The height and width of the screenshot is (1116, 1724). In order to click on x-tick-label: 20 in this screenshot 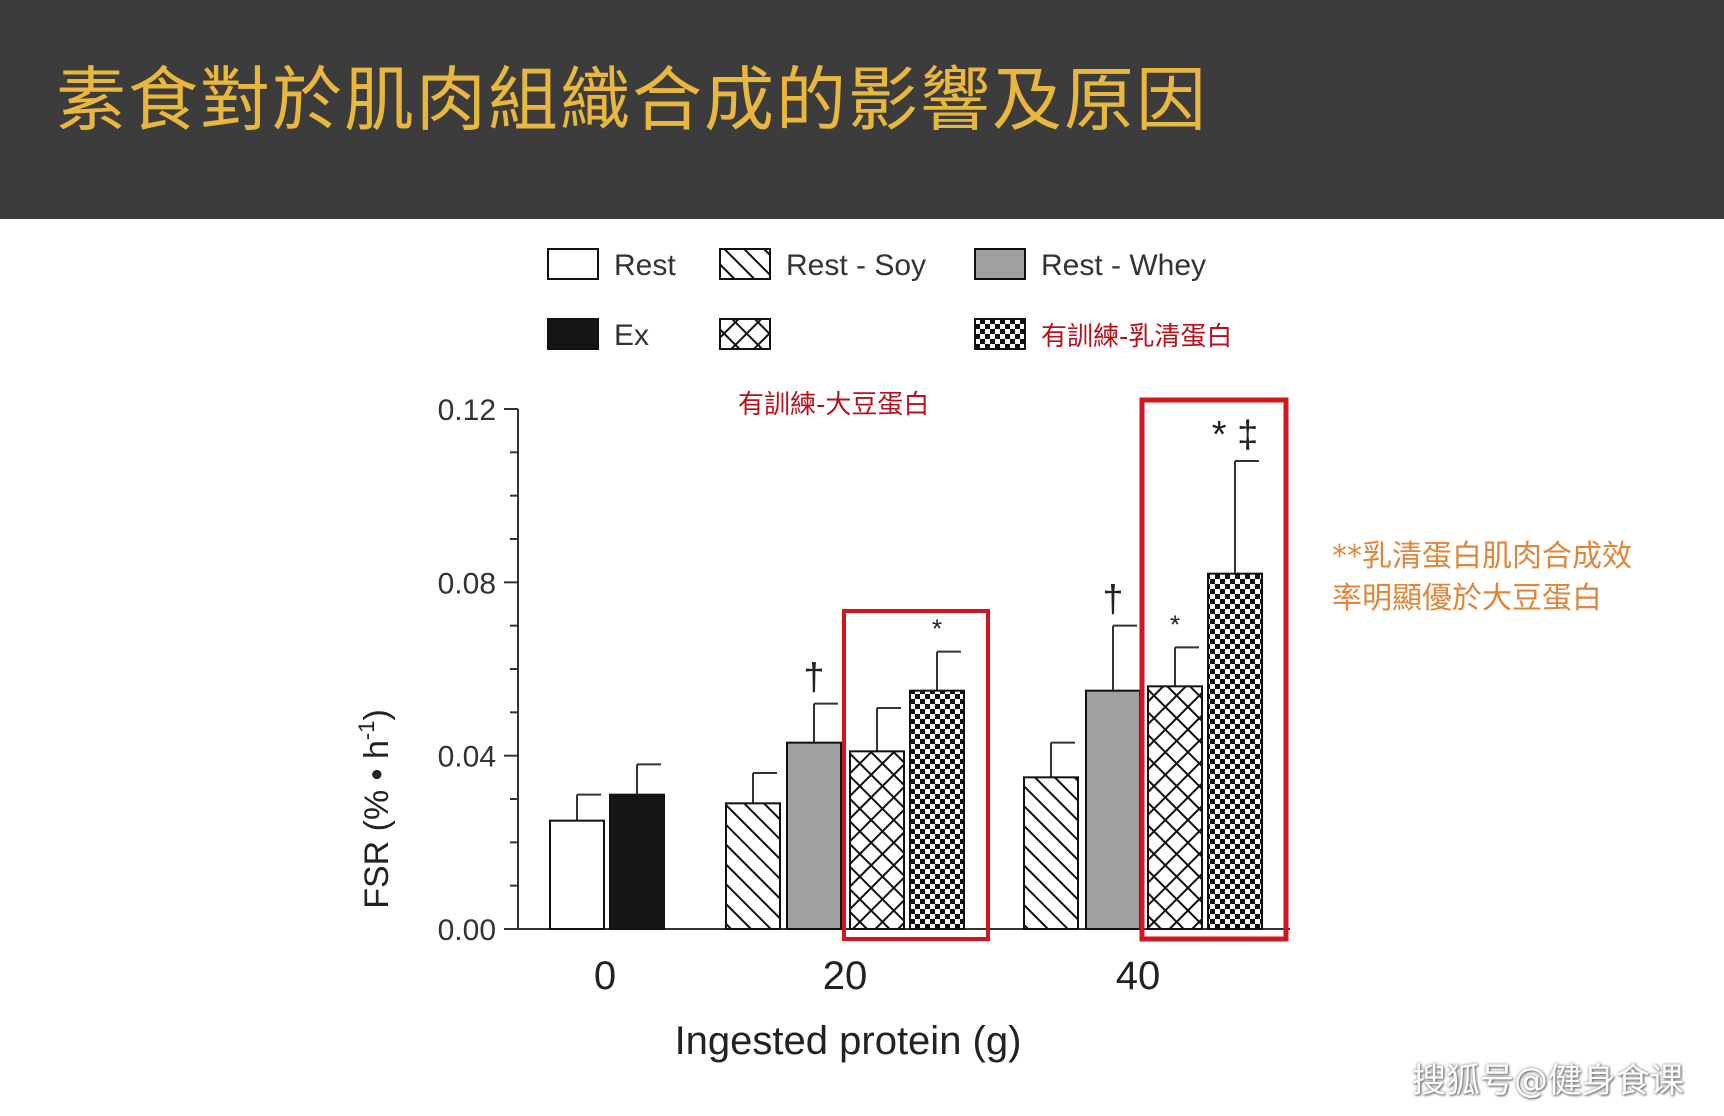, I will do `click(845, 976)`.